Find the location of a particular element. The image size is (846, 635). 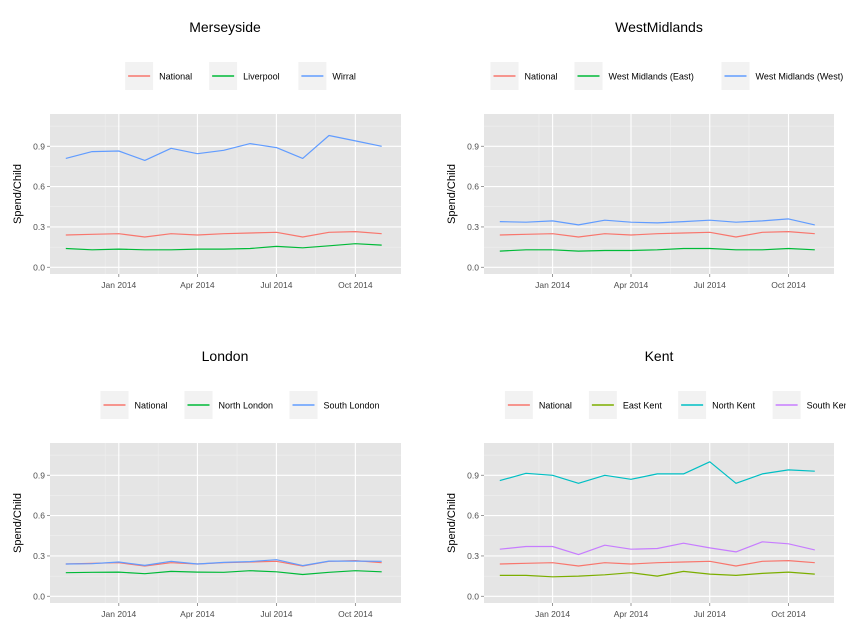

series-line-east-kent is located at coordinates (657, 574).